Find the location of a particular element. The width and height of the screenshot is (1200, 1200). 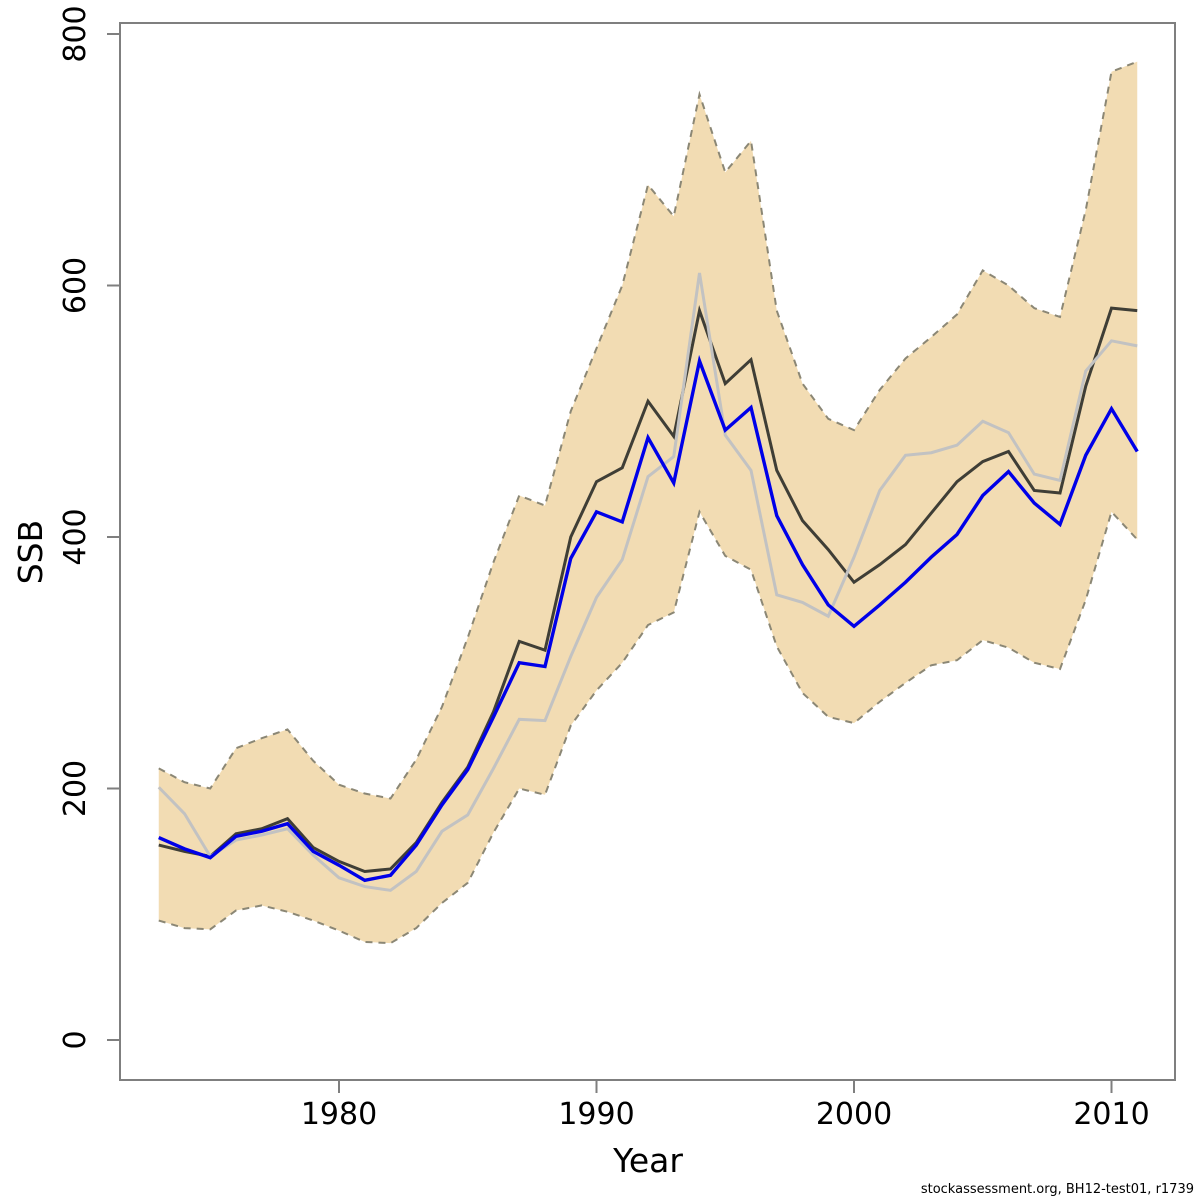

y-tick-label: 200 is located at coordinates (75, 788).